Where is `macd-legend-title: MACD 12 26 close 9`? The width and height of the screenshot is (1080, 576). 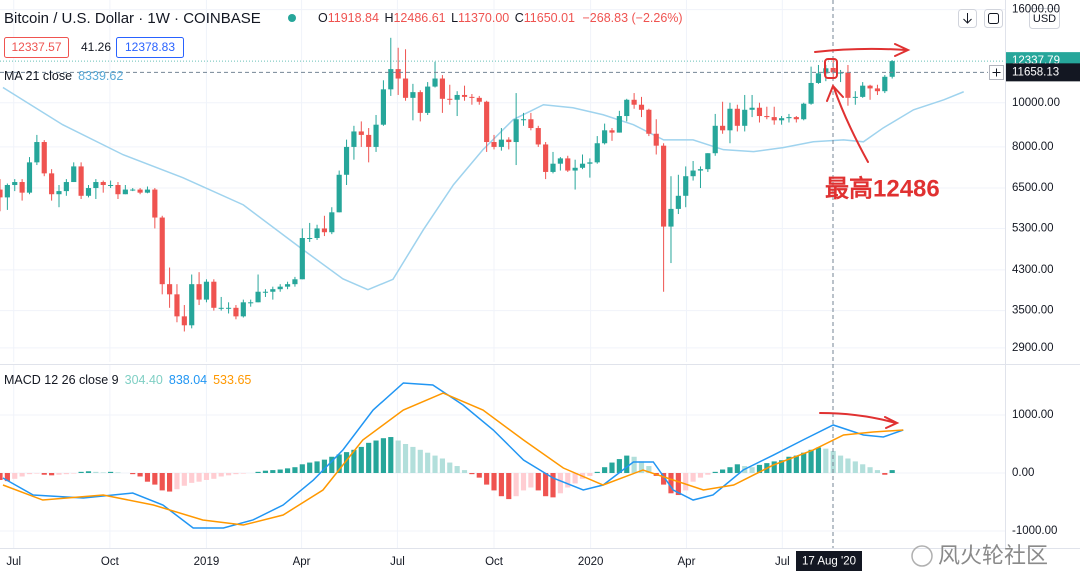
macd-legend-title: MACD 12 26 close 9 is located at coordinates (61, 380).